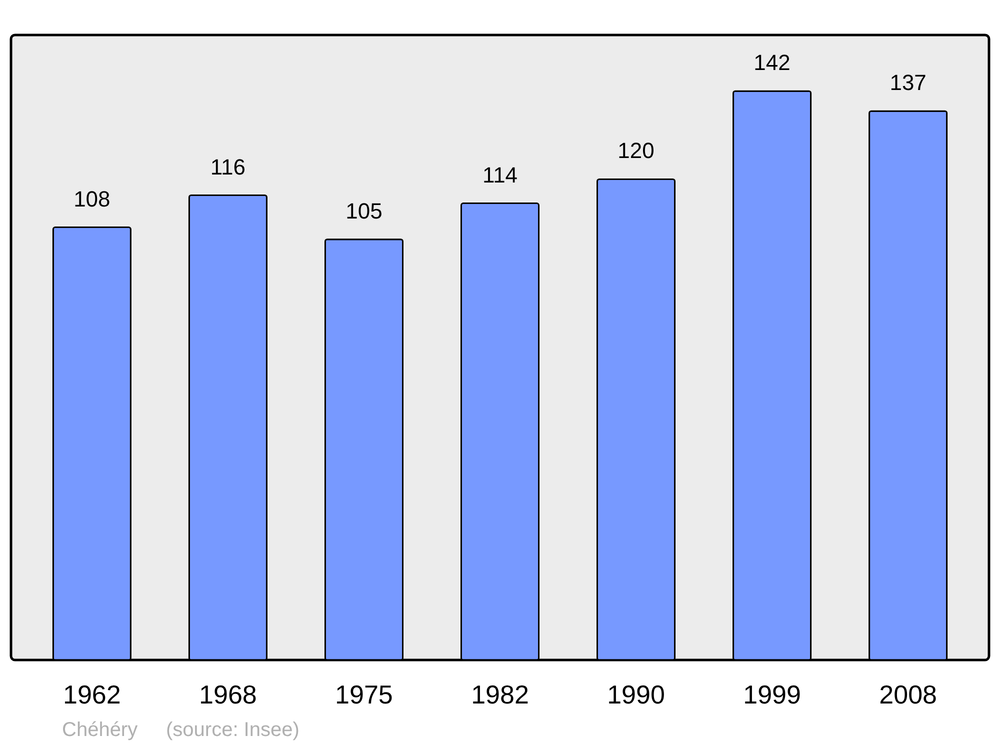  I want to click on x-tick-label: 1968, so click(228, 695).